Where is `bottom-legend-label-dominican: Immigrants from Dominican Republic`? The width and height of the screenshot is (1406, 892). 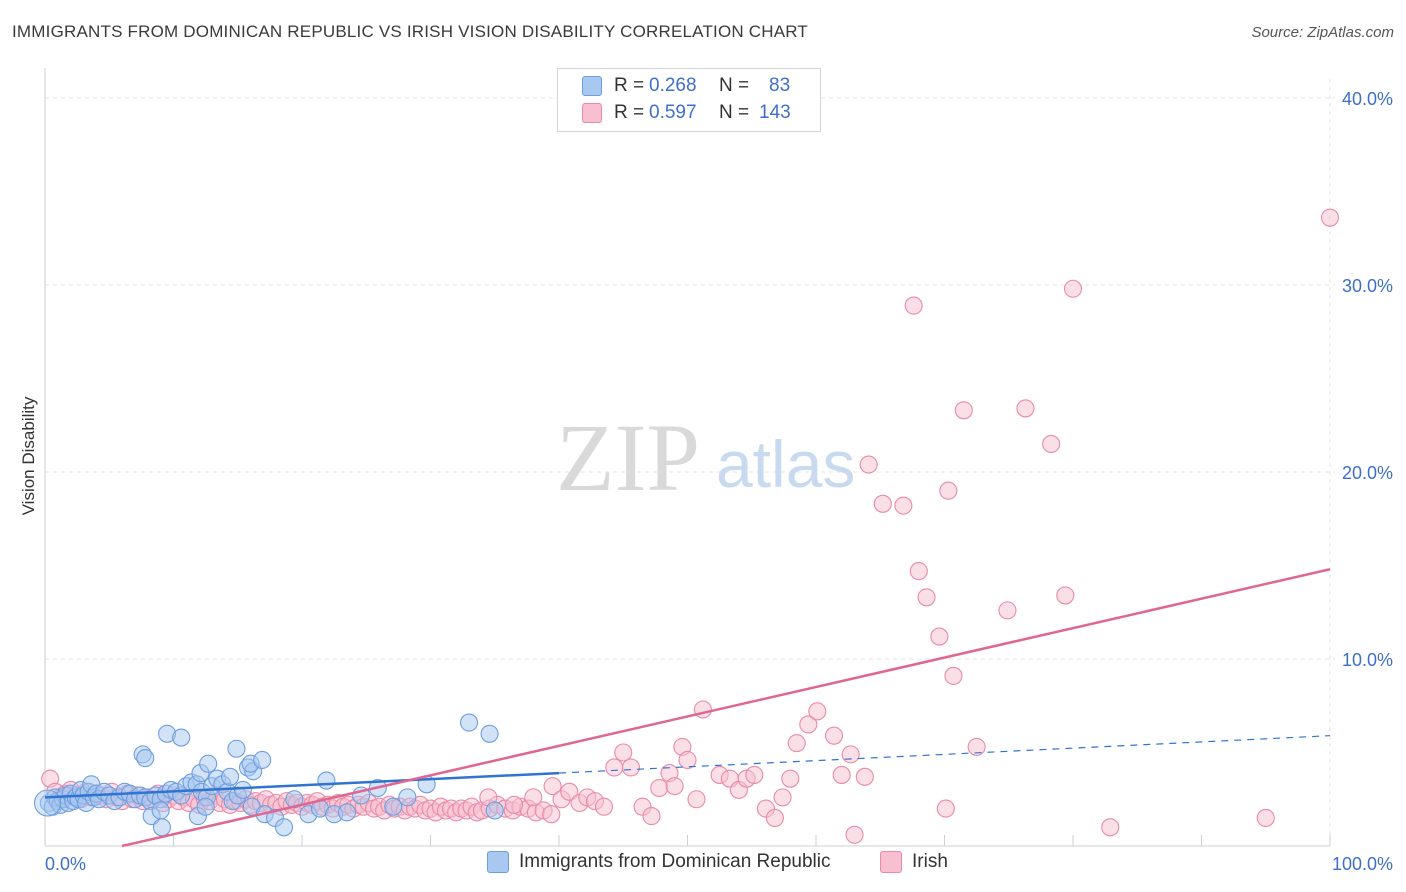
bottom-legend-label-dominican: Immigrants from Dominican Republic is located at coordinates (675, 861).